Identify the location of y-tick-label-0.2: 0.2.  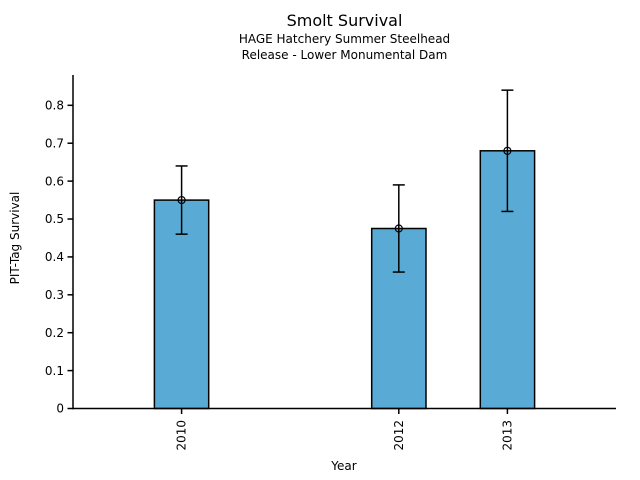
(54, 333).